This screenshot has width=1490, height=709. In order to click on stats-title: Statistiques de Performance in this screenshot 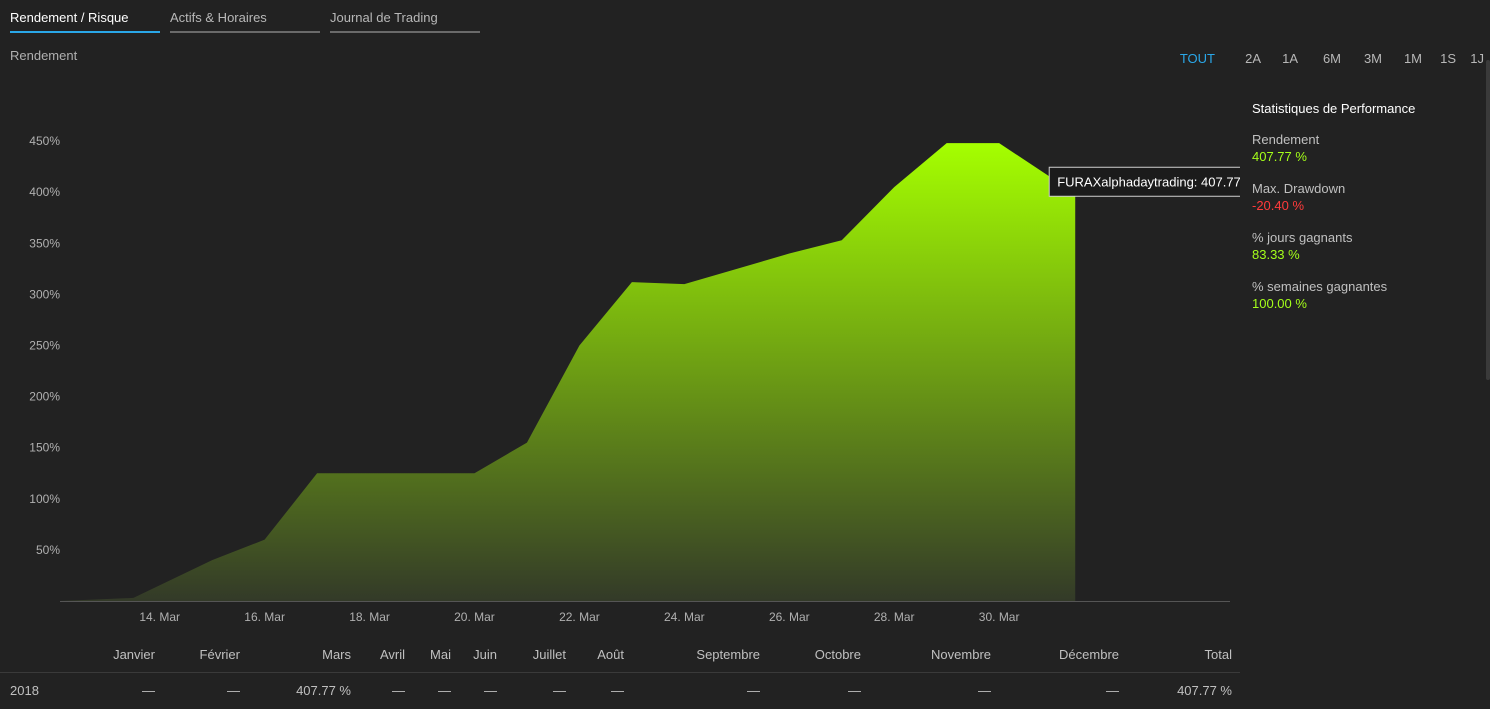, I will do `click(1334, 108)`.